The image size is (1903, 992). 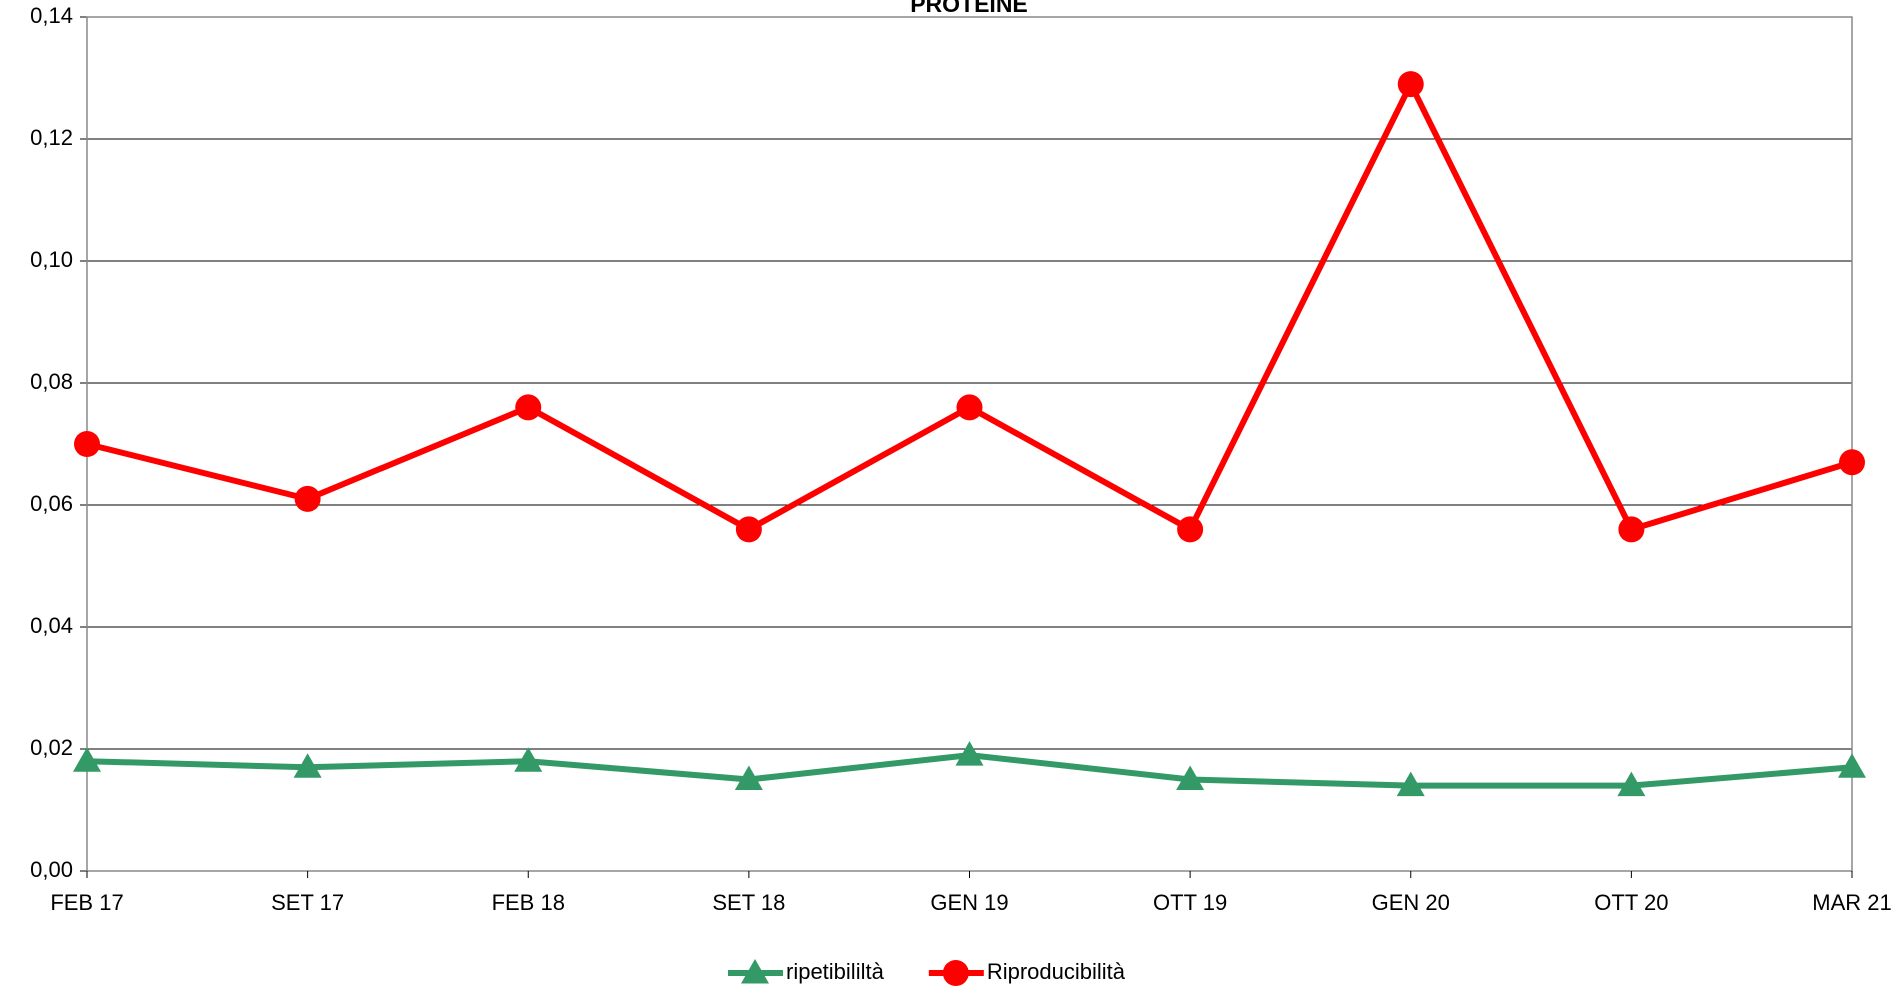 I want to click on y-tick-label: 0,06, so click(x=51, y=503).